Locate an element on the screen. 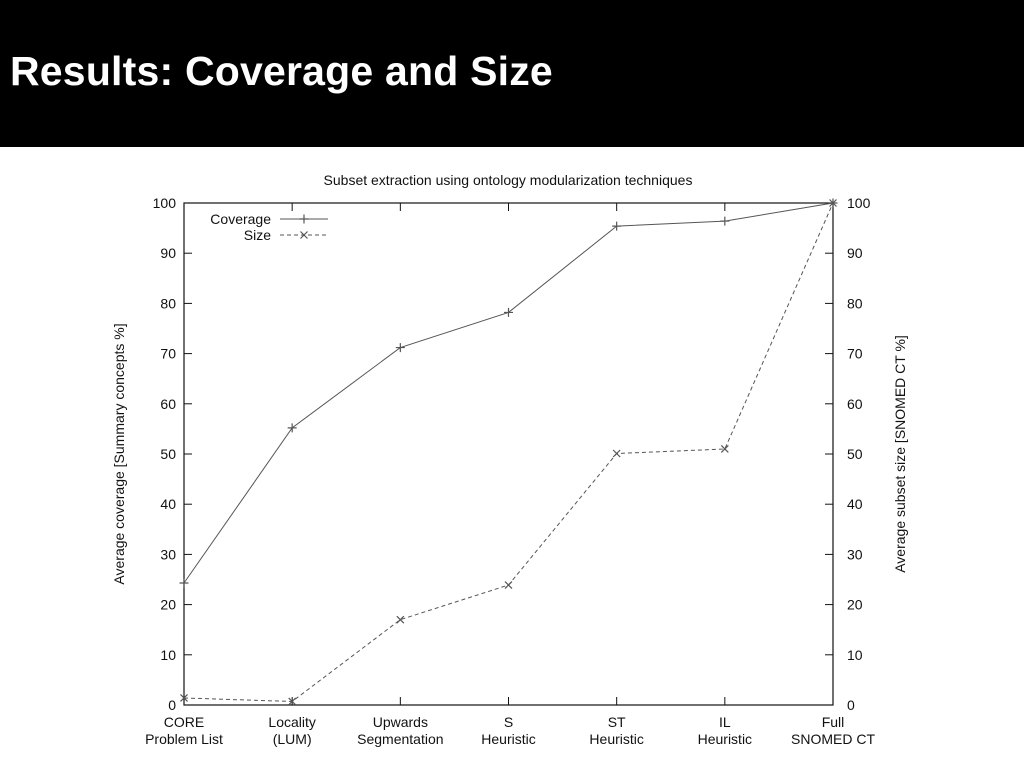 The image size is (1024, 768). x-tick-label: Upwards is located at coordinates (400, 722).